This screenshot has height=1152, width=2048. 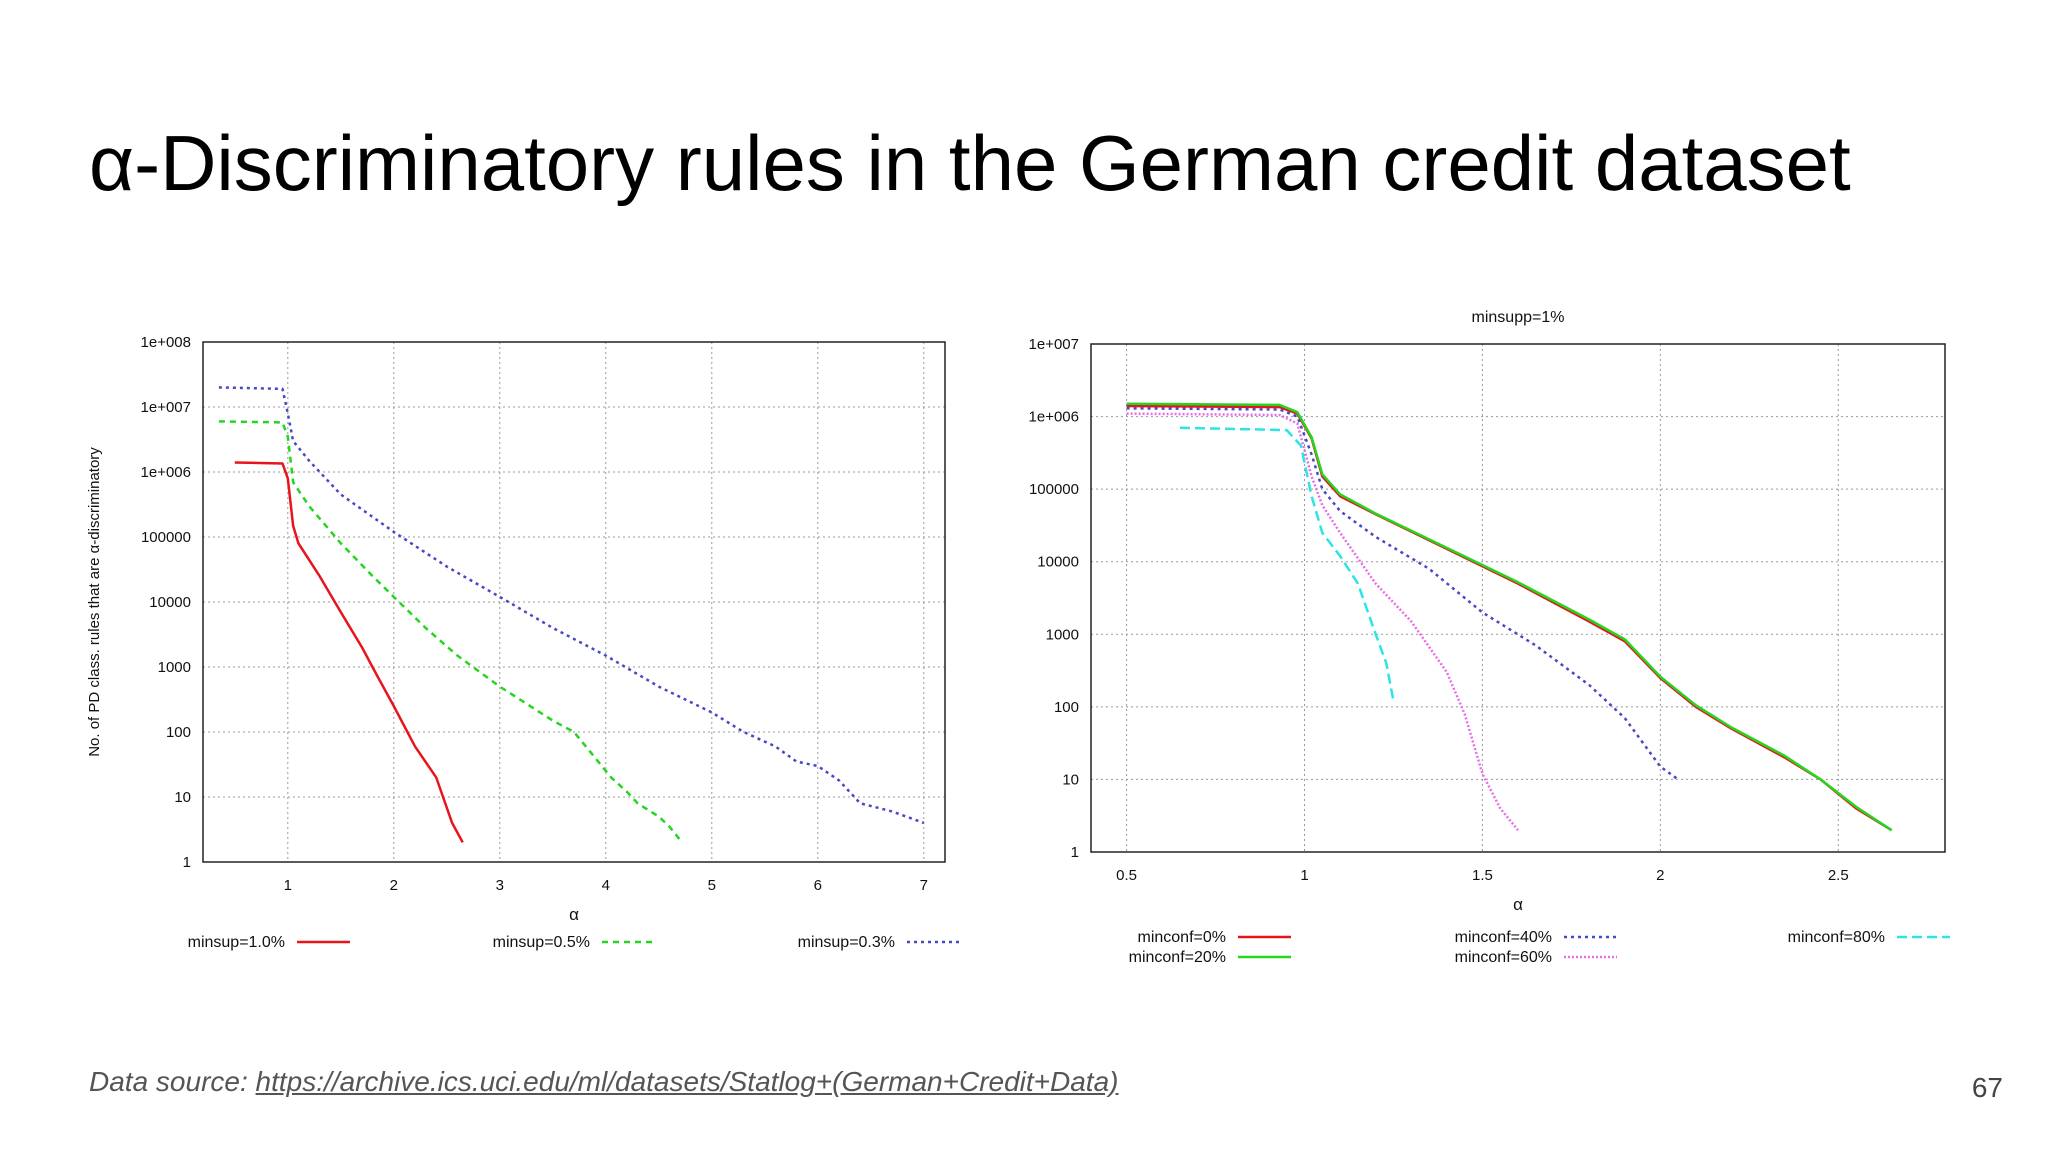 What do you see at coordinates (1126, 875) in the screenshot?
I see `x-tick-label: 0.5` at bounding box center [1126, 875].